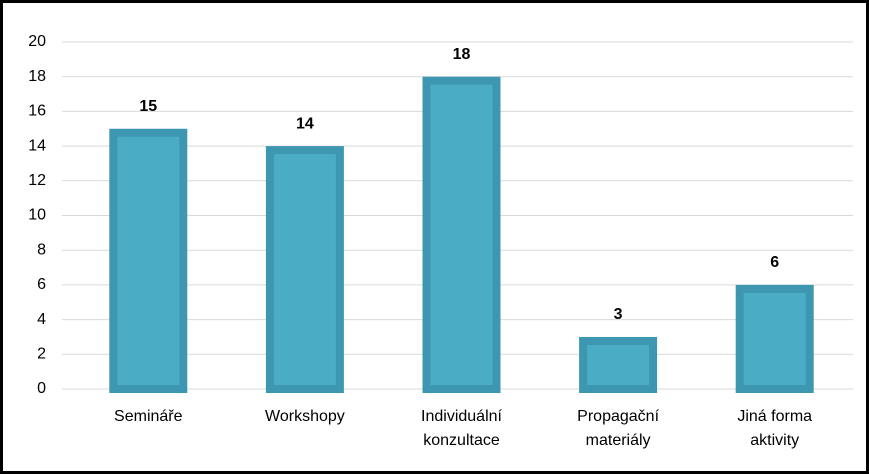 The height and width of the screenshot is (474, 869). I want to click on data-label: 15, so click(148, 106).